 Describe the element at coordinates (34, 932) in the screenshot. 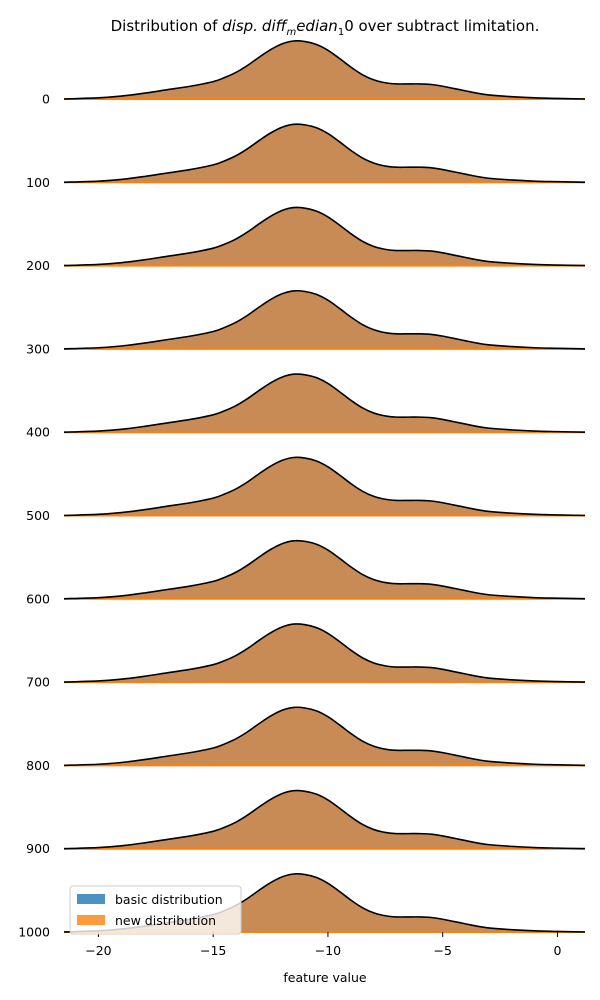

I see `row-label: 1000` at that location.